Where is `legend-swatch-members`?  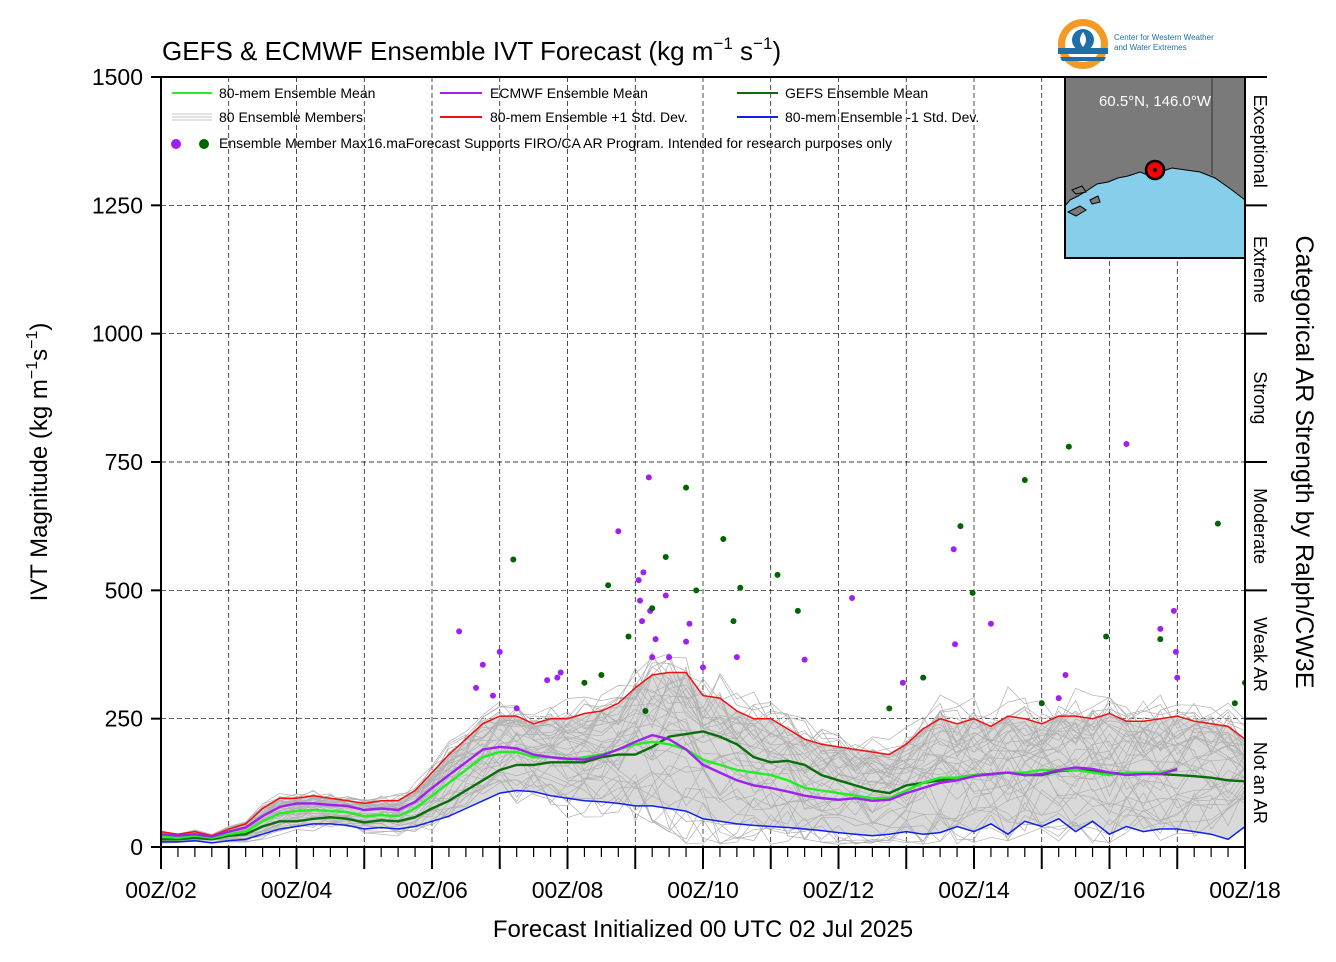
legend-swatch-members is located at coordinates (192, 117).